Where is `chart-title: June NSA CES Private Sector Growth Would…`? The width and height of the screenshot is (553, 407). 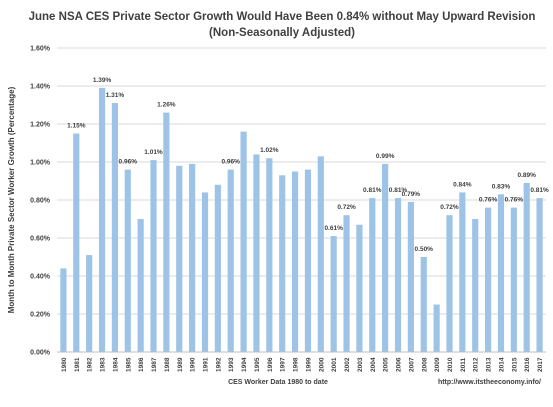
chart-title: June NSA CES Private Sector Growth Would… is located at coordinates (282, 17).